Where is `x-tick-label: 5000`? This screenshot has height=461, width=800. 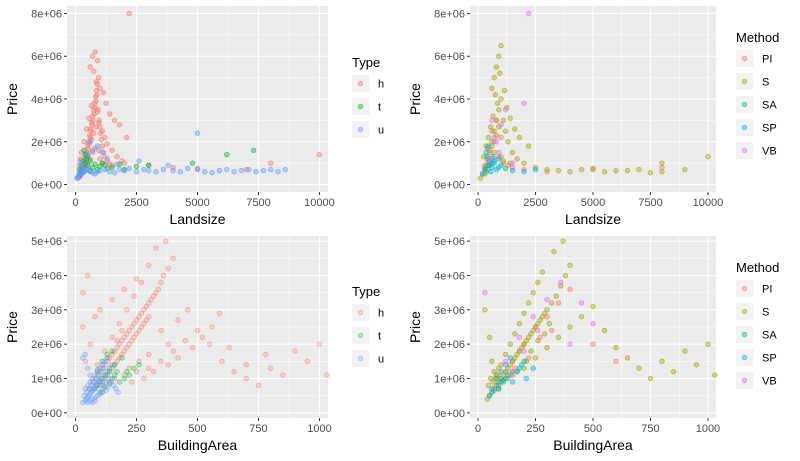 x-tick-label: 5000 is located at coordinates (593, 203).